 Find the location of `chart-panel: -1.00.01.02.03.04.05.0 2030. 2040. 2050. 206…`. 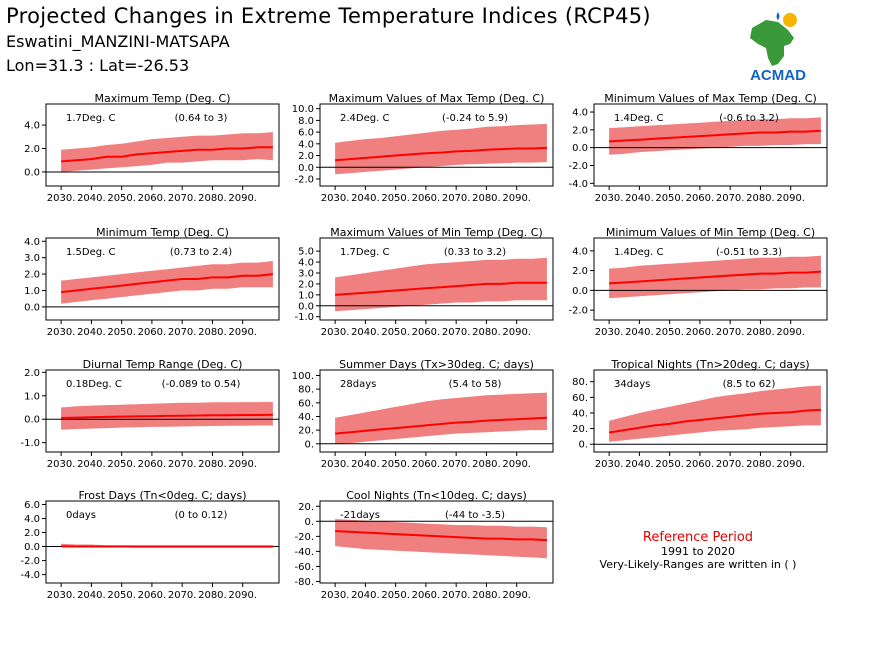

chart-panel: -1.00.01.02.03.04.05.0 2030. 2040. 2050. 206… is located at coordinates (424, 282).